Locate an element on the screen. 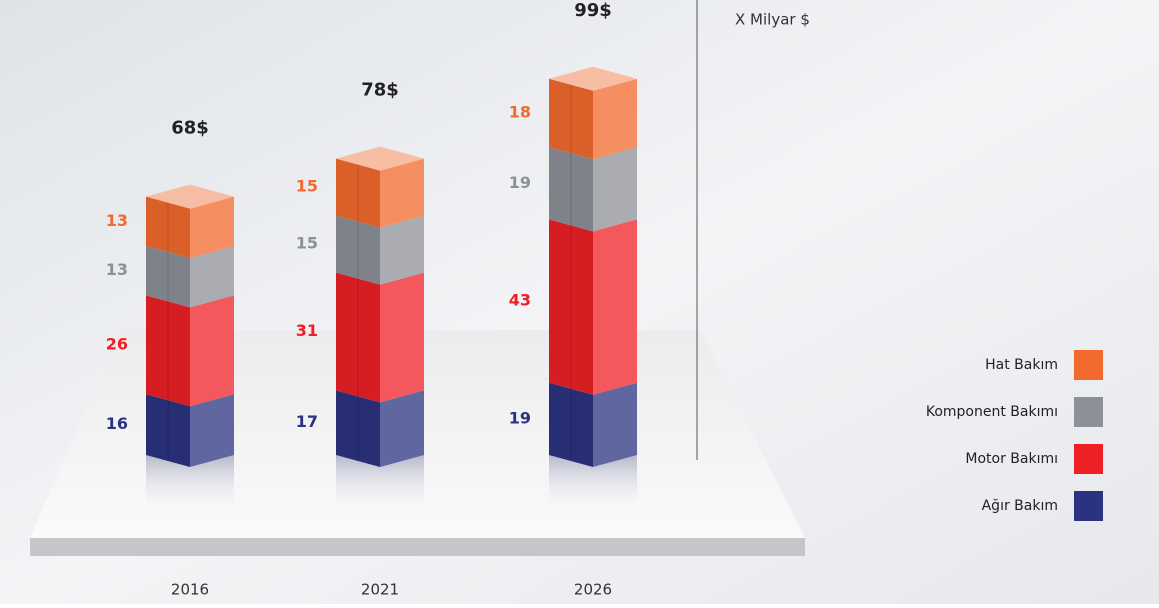  data-label: 31 is located at coordinates (307, 330).